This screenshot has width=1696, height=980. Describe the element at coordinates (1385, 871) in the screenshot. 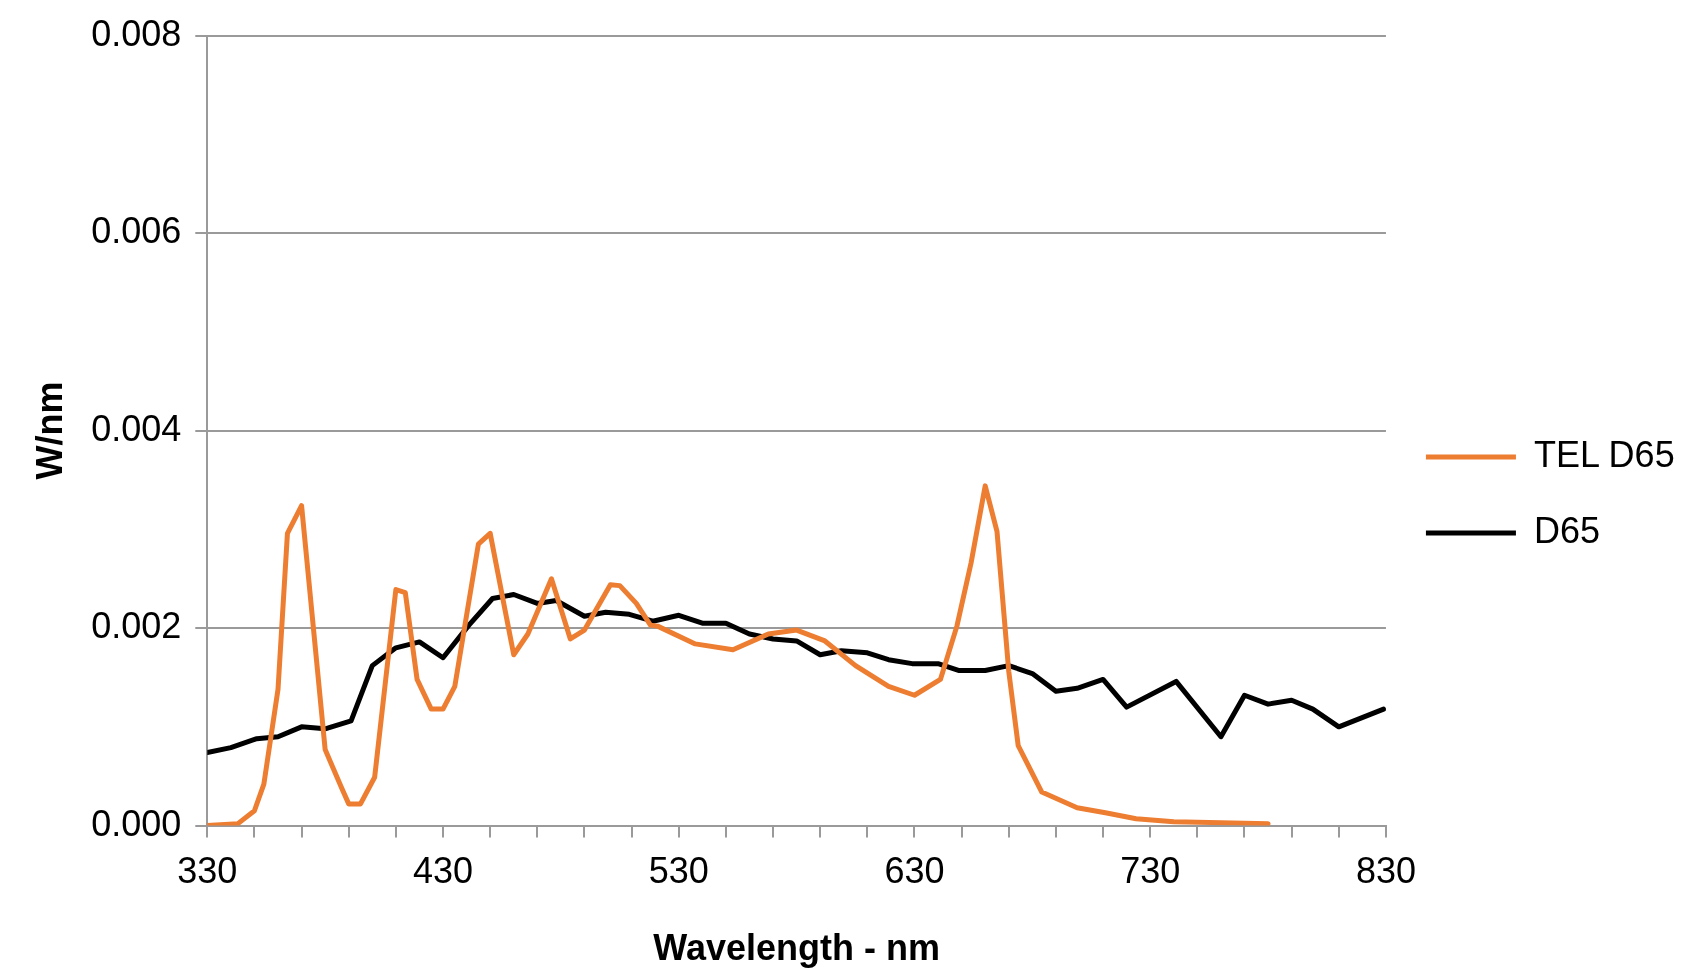

I see `x-tick-label: 830` at that location.